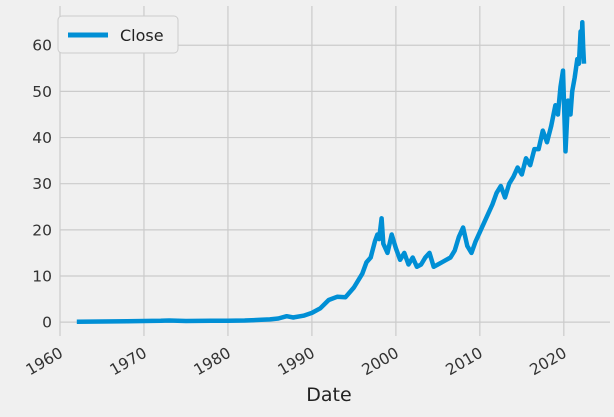 This screenshot has width=614, height=417. I want to click on y-tick-labels: 0 10 20 30 40 50 60, so click(42, 184).